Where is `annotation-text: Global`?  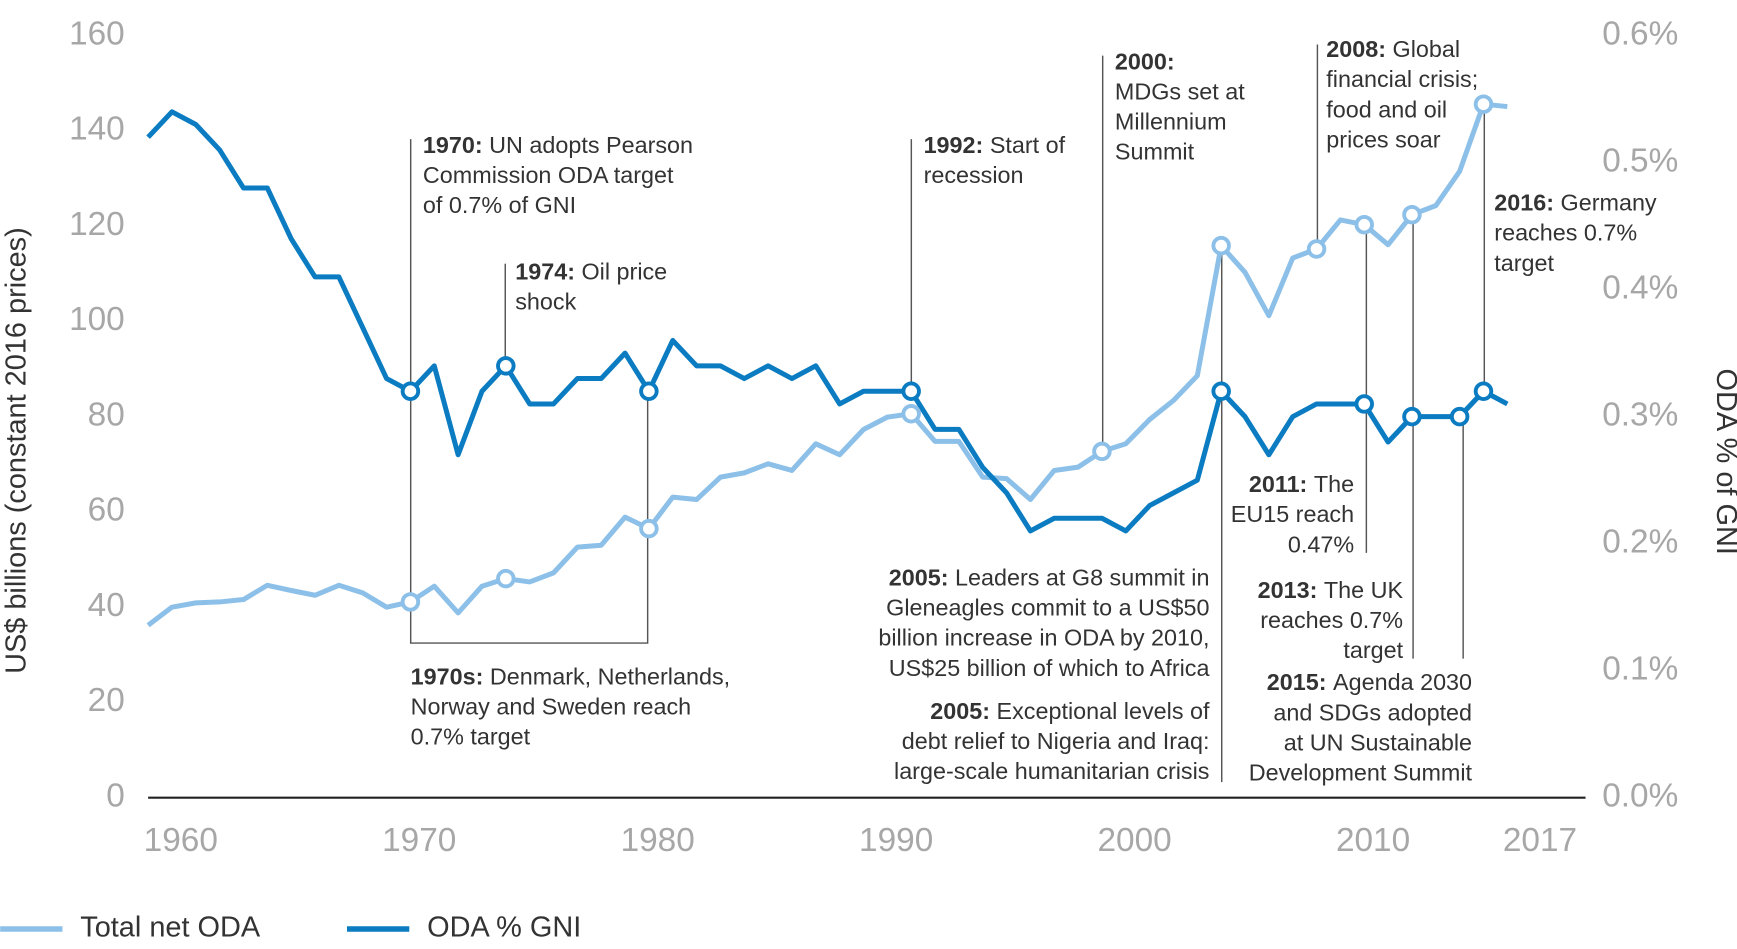 annotation-text: Global is located at coordinates (1427, 49).